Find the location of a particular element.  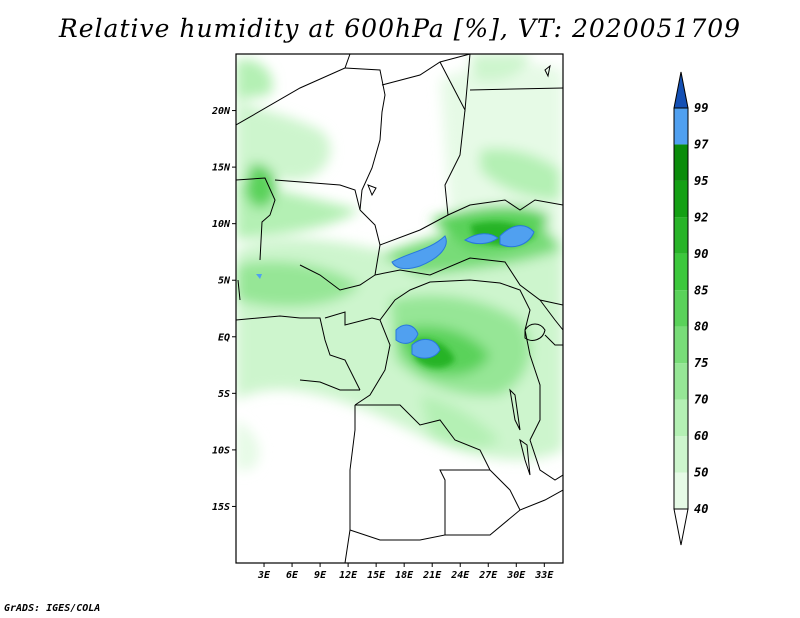

lon-tick-label: 18E is located at coordinates (404, 575).